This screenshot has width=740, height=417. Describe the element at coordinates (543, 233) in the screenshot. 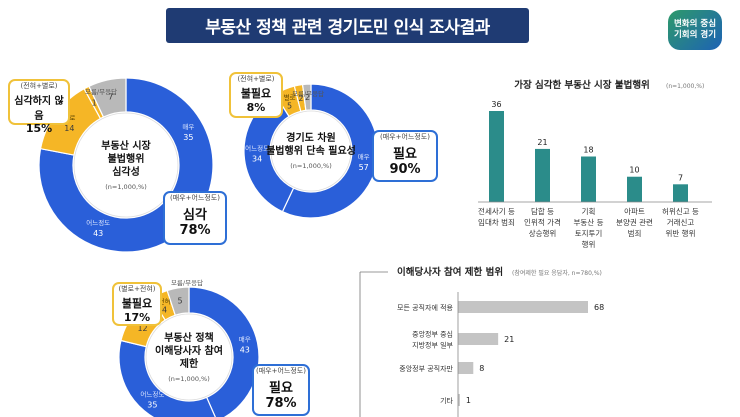

I see `bar-category-label: 상승행위` at that location.